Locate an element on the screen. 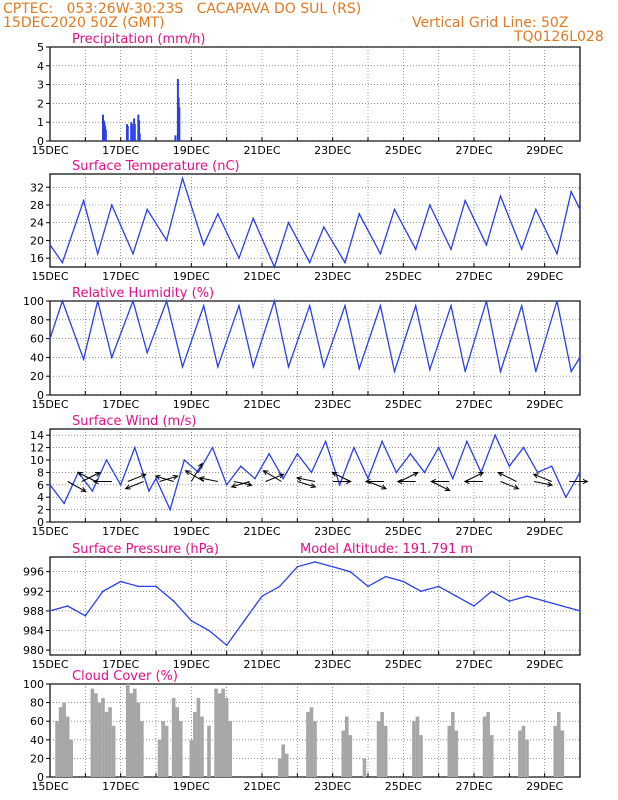 This screenshot has height=800, width=618. y-tick-label: 0 is located at coordinates (40, 777).